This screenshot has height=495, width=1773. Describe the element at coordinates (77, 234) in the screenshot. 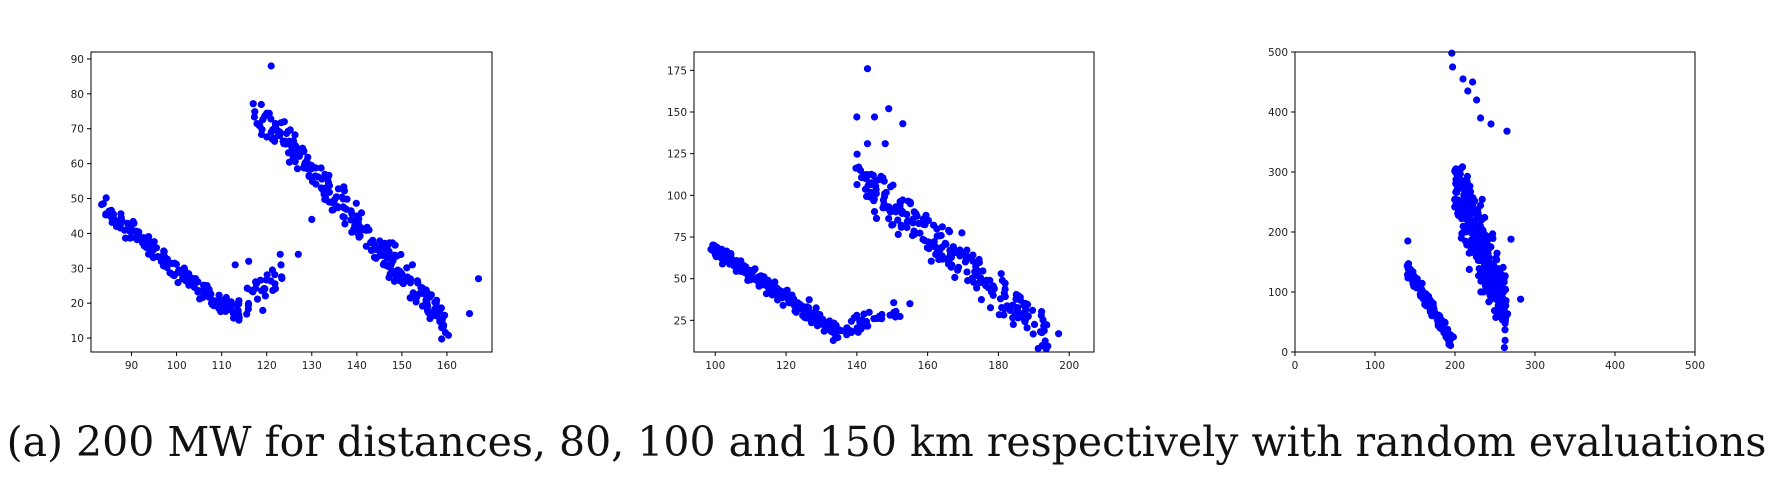

I see `y-tick-label: 40` at that location.